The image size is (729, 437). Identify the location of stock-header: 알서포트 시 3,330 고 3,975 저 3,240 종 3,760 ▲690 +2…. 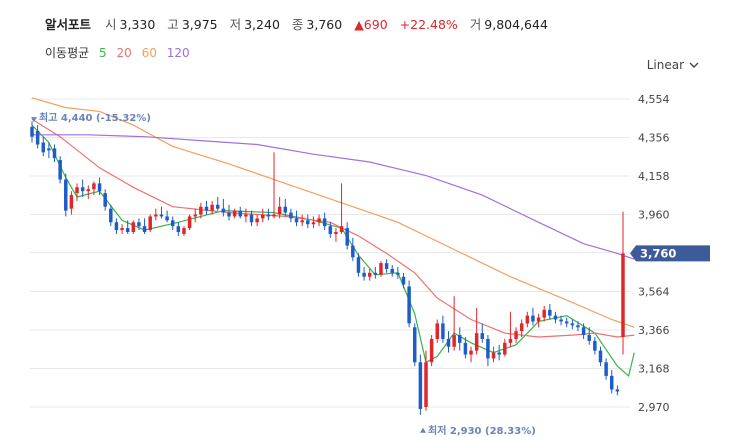
(300, 23).